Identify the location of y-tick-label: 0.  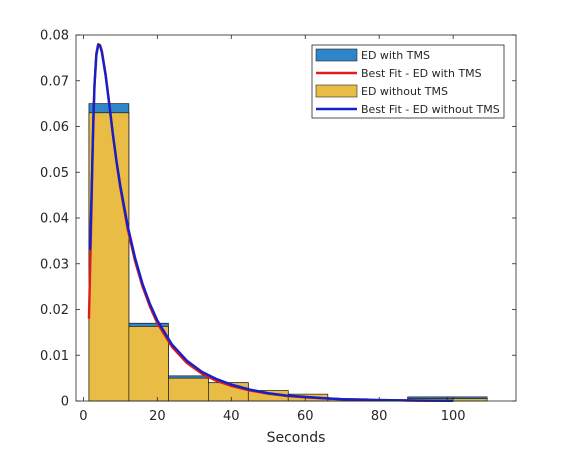
(65, 402).